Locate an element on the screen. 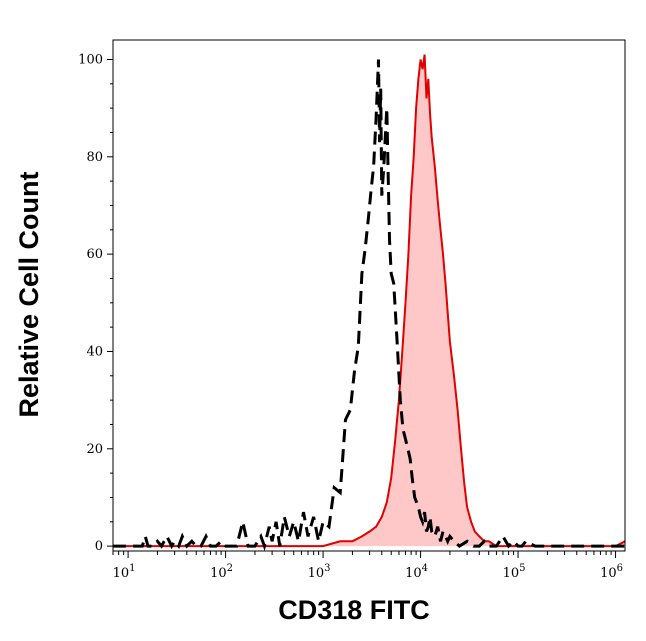  y-tick-label: 100 is located at coordinates (90, 59).